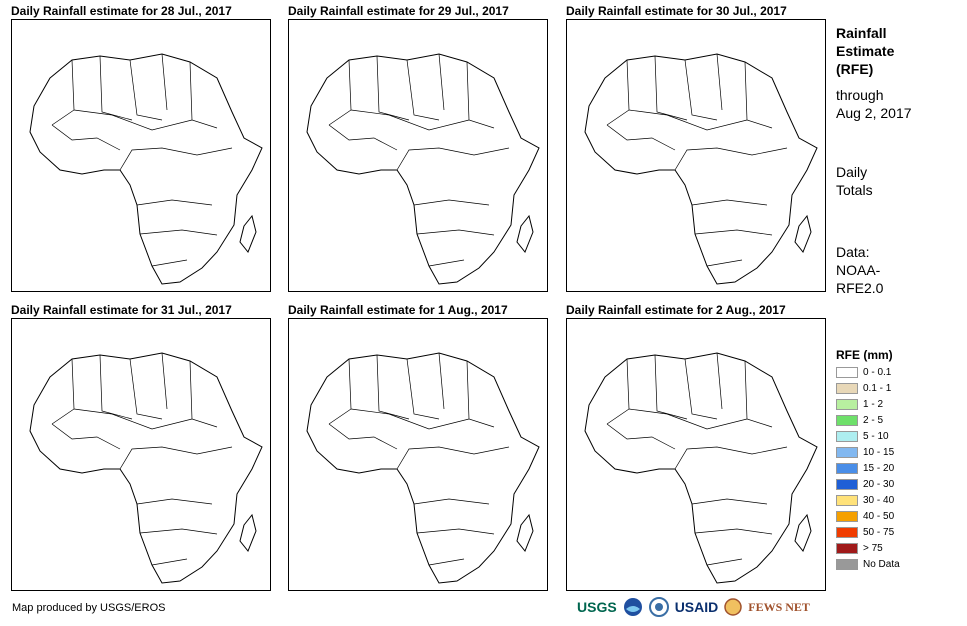 This screenshot has width=967, height=626. I want to click on legend-label: 1 - 2, so click(873, 404).